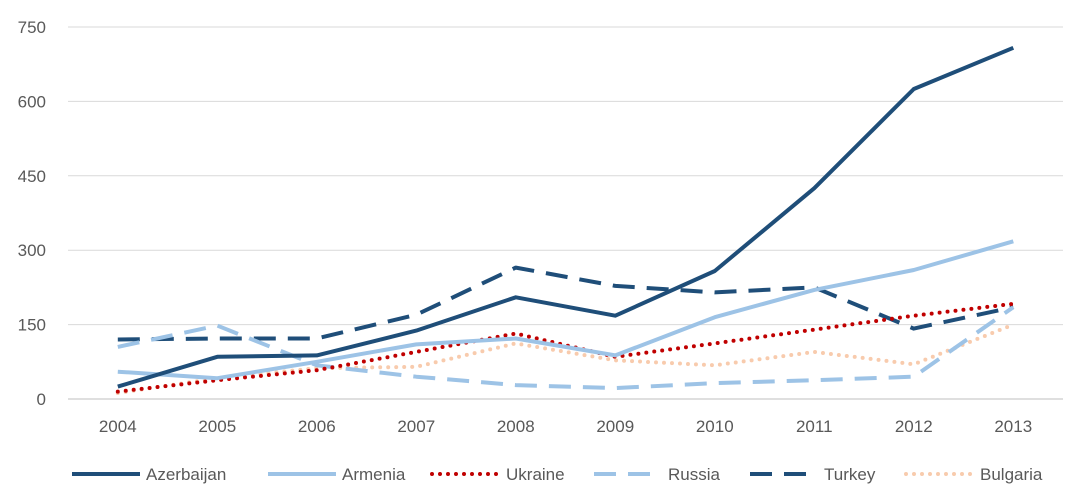 This screenshot has height=486, width=1073. What do you see at coordinates (715, 426) in the screenshot?
I see `x-tick-label: 2010` at bounding box center [715, 426].